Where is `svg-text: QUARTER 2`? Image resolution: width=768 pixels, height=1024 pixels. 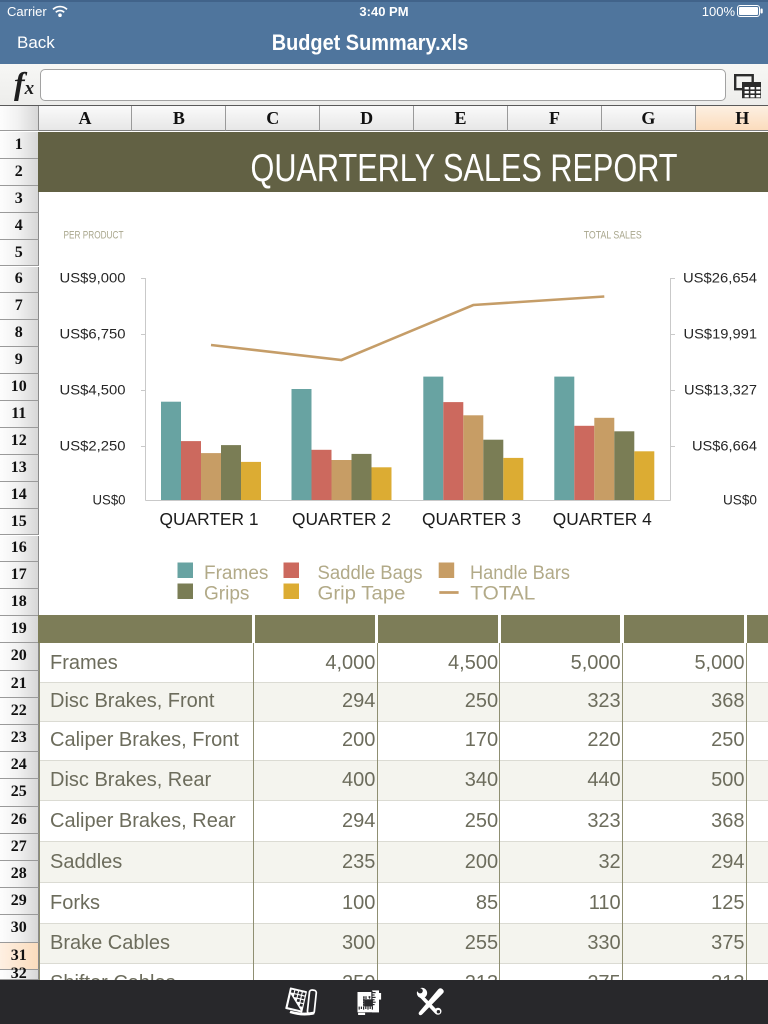
svg-text: QUARTER 2 is located at coordinates (341, 519).